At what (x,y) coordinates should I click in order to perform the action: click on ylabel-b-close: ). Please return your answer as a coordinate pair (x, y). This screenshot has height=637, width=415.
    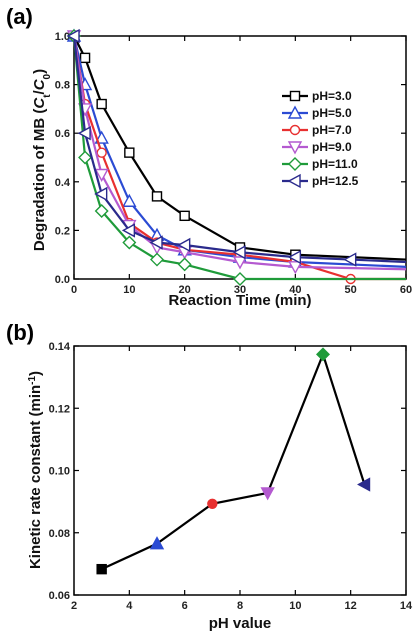
    Looking at the image, I should click on (35, 373).